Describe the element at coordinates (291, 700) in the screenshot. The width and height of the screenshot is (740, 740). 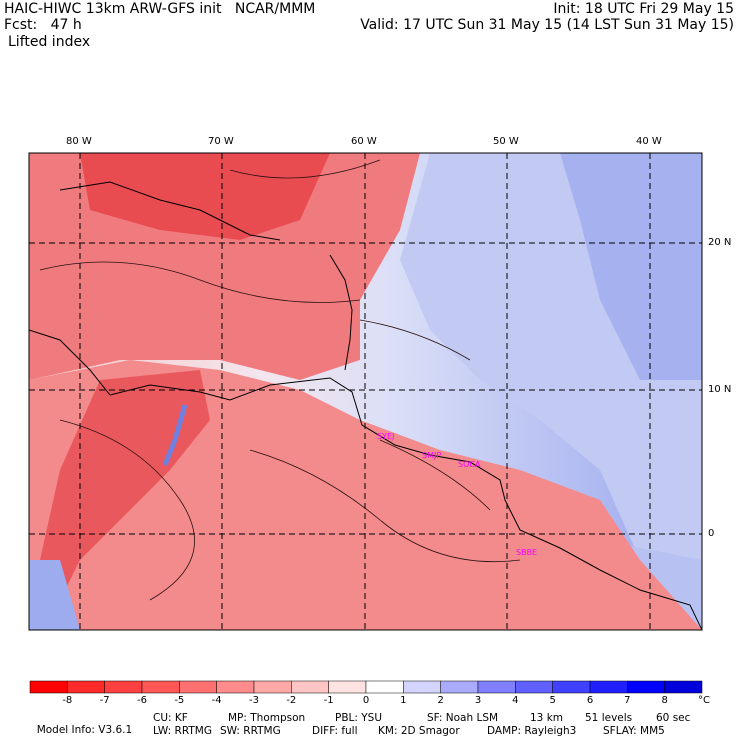
I see `colorbar-tick-label: -2` at that location.